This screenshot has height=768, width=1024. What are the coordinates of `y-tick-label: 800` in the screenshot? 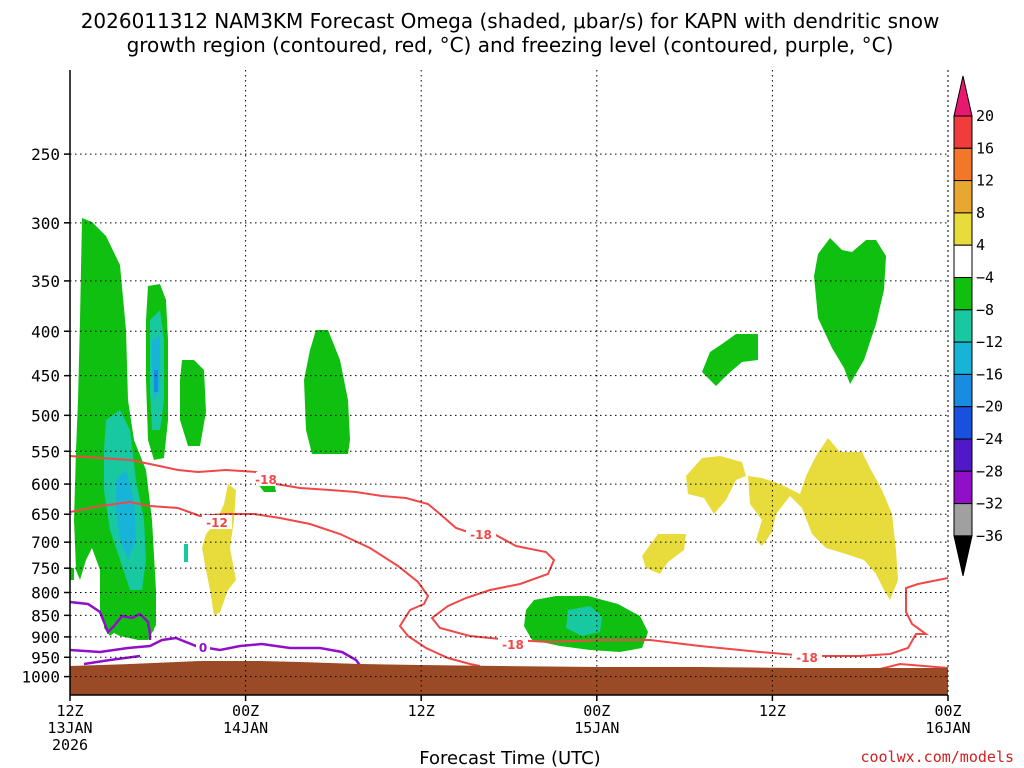 It's located at (45, 593).